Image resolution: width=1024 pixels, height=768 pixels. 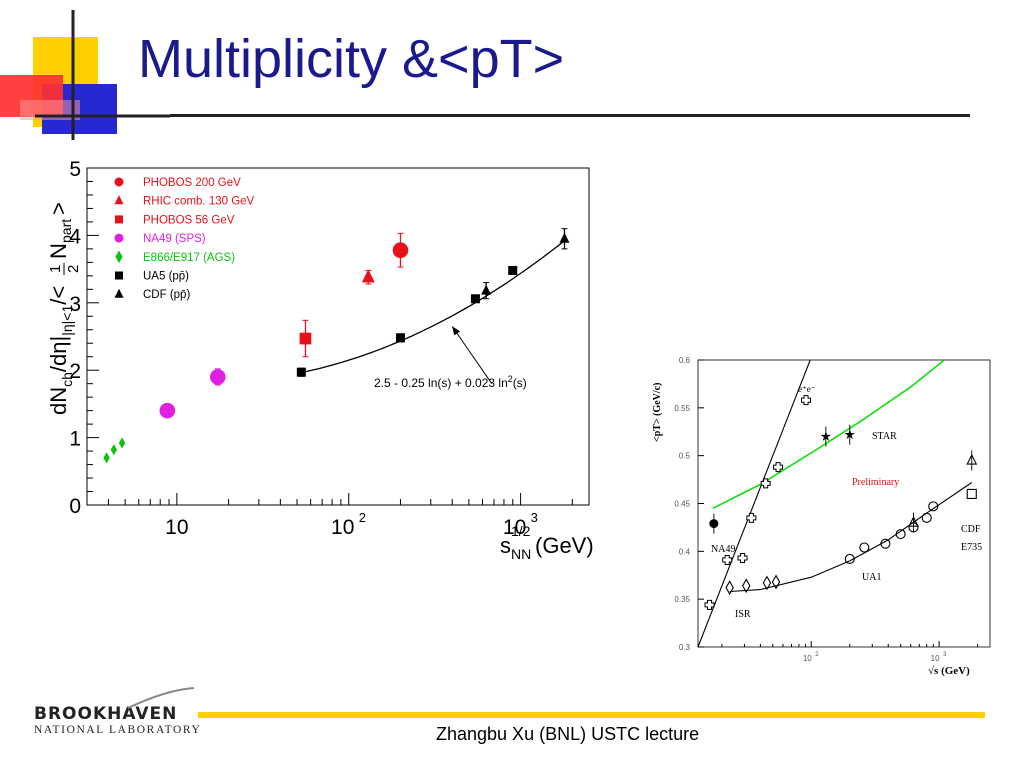 What do you see at coordinates (875, 482) in the screenshot?
I see `annotation: Preliminary` at bounding box center [875, 482].